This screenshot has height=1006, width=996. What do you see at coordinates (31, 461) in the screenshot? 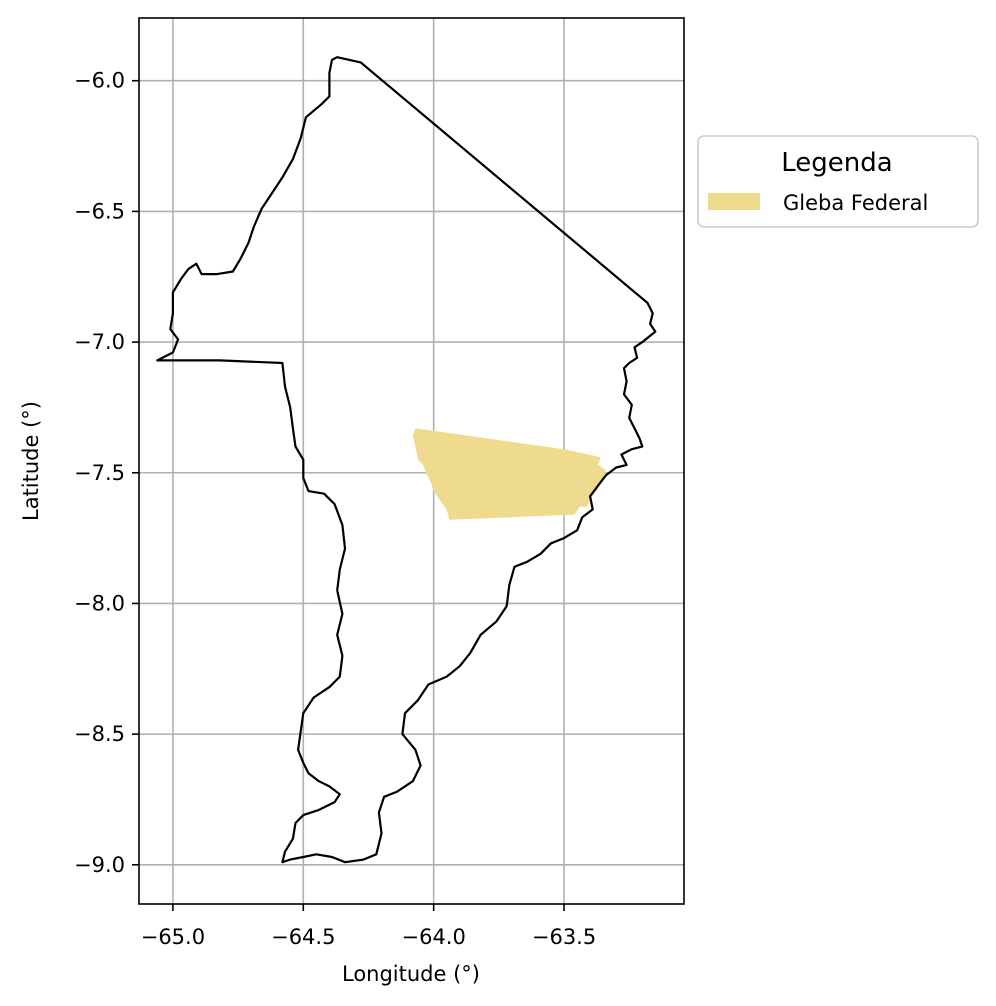
I see `y-axis-title: Latitude (°)` at bounding box center [31, 461].